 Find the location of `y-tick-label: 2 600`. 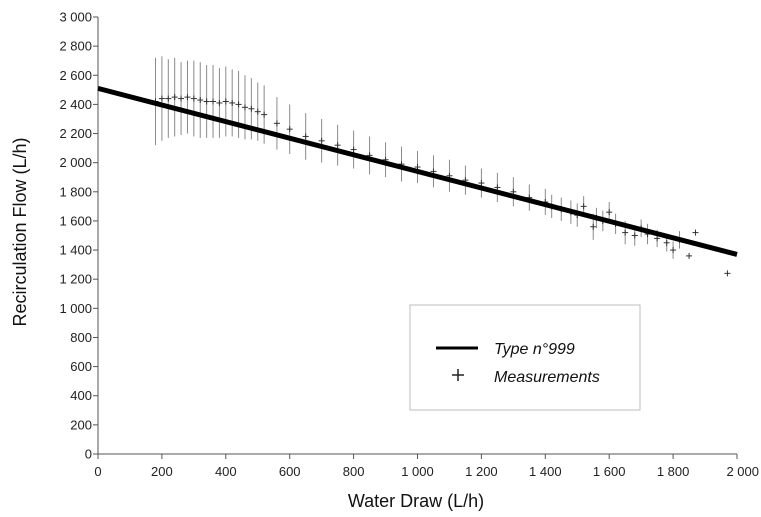

y-tick-label: 2 600 is located at coordinates (75, 75).